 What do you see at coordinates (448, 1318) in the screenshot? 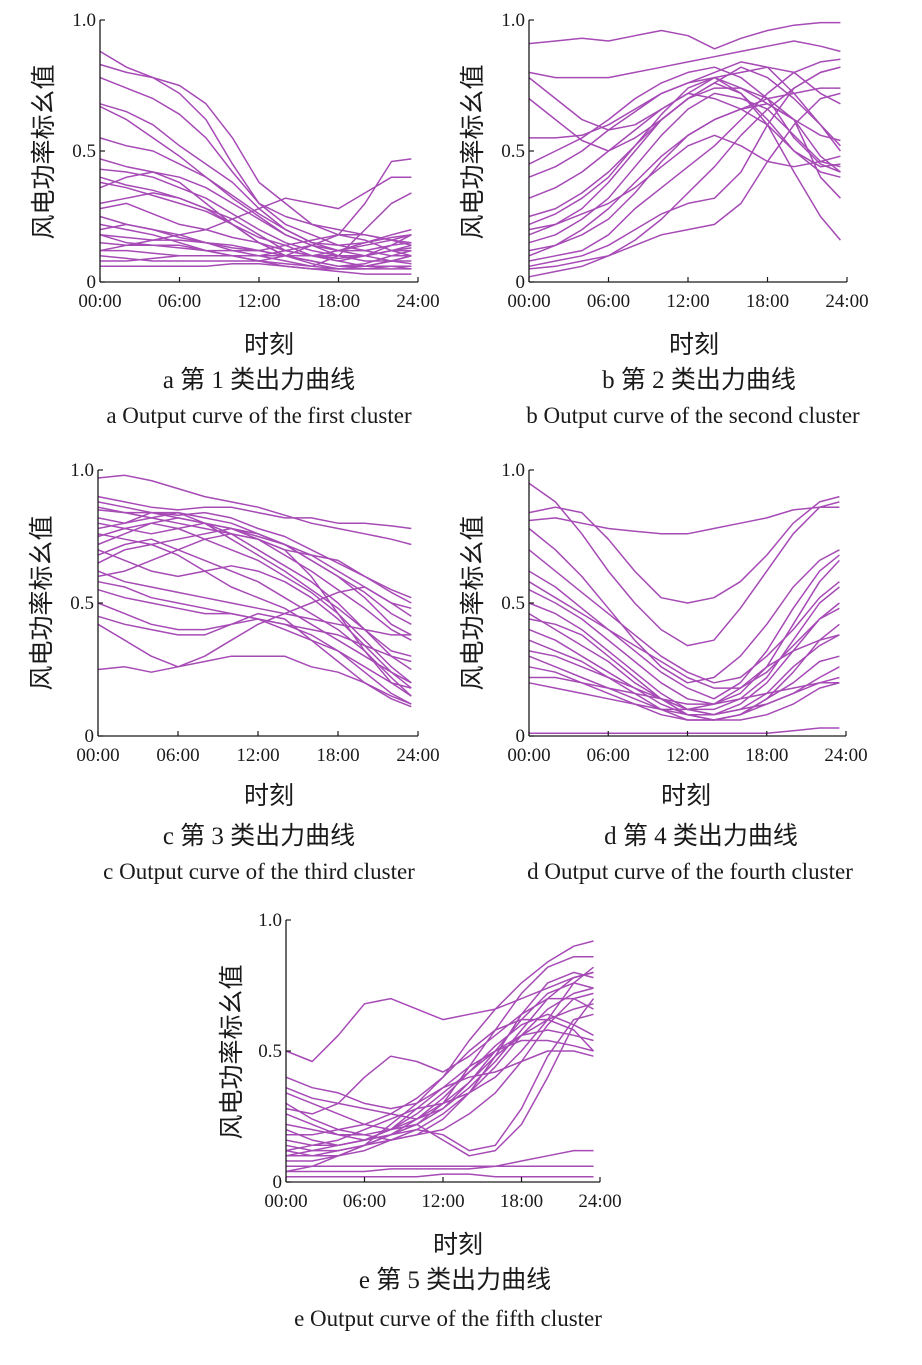
I see `caption-english: e Output curve of the fifth cluster` at bounding box center [448, 1318].